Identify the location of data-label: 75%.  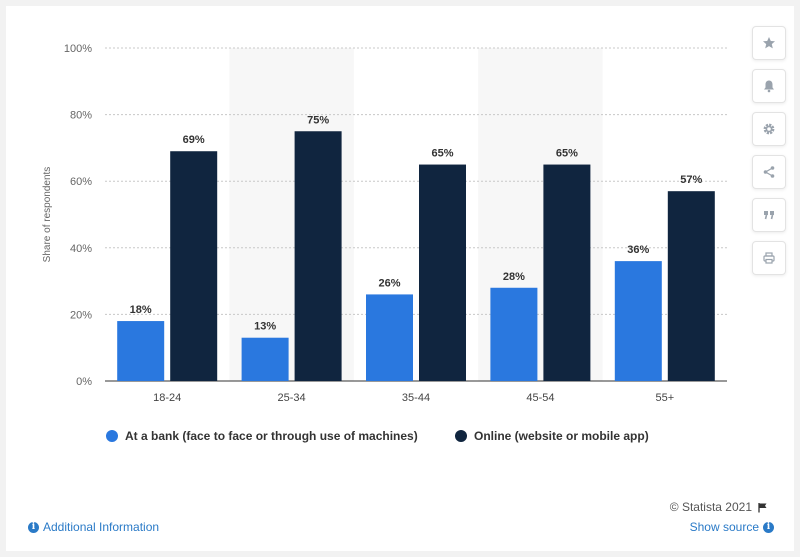
(318, 120).